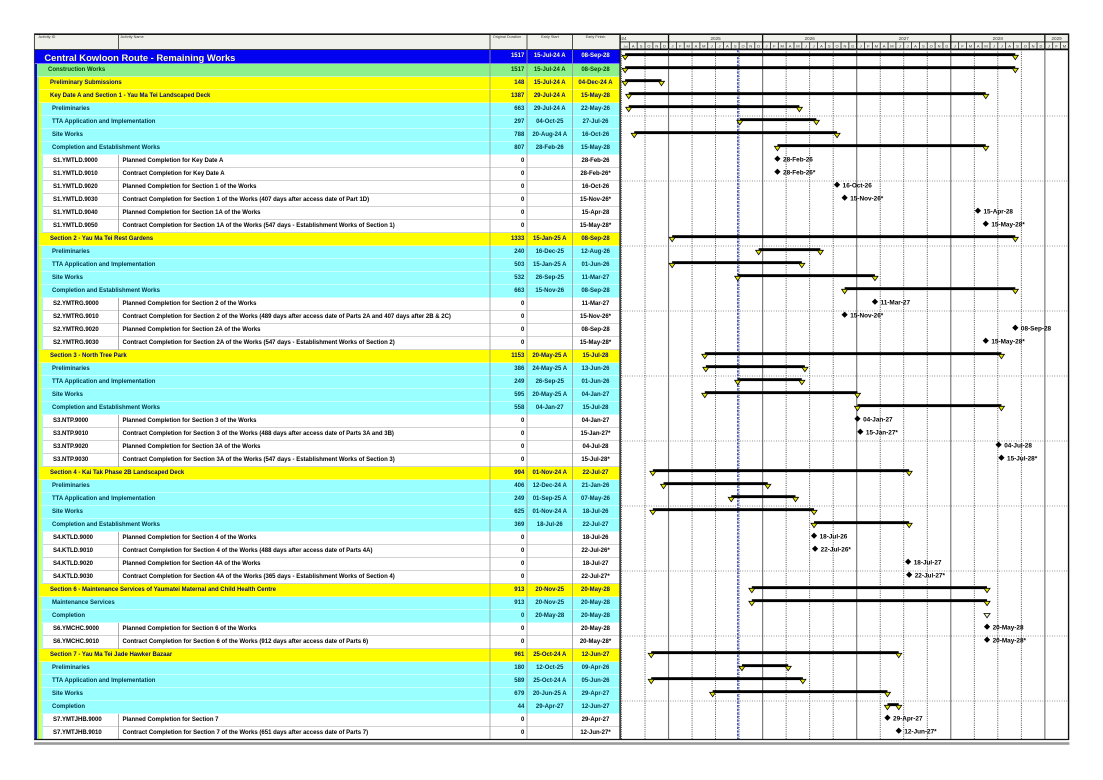 This screenshot has height=780, width=1103. What do you see at coordinates (920, 731) in the screenshot?
I see `svg-text: 12-Jun-27*` at bounding box center [920, 731].